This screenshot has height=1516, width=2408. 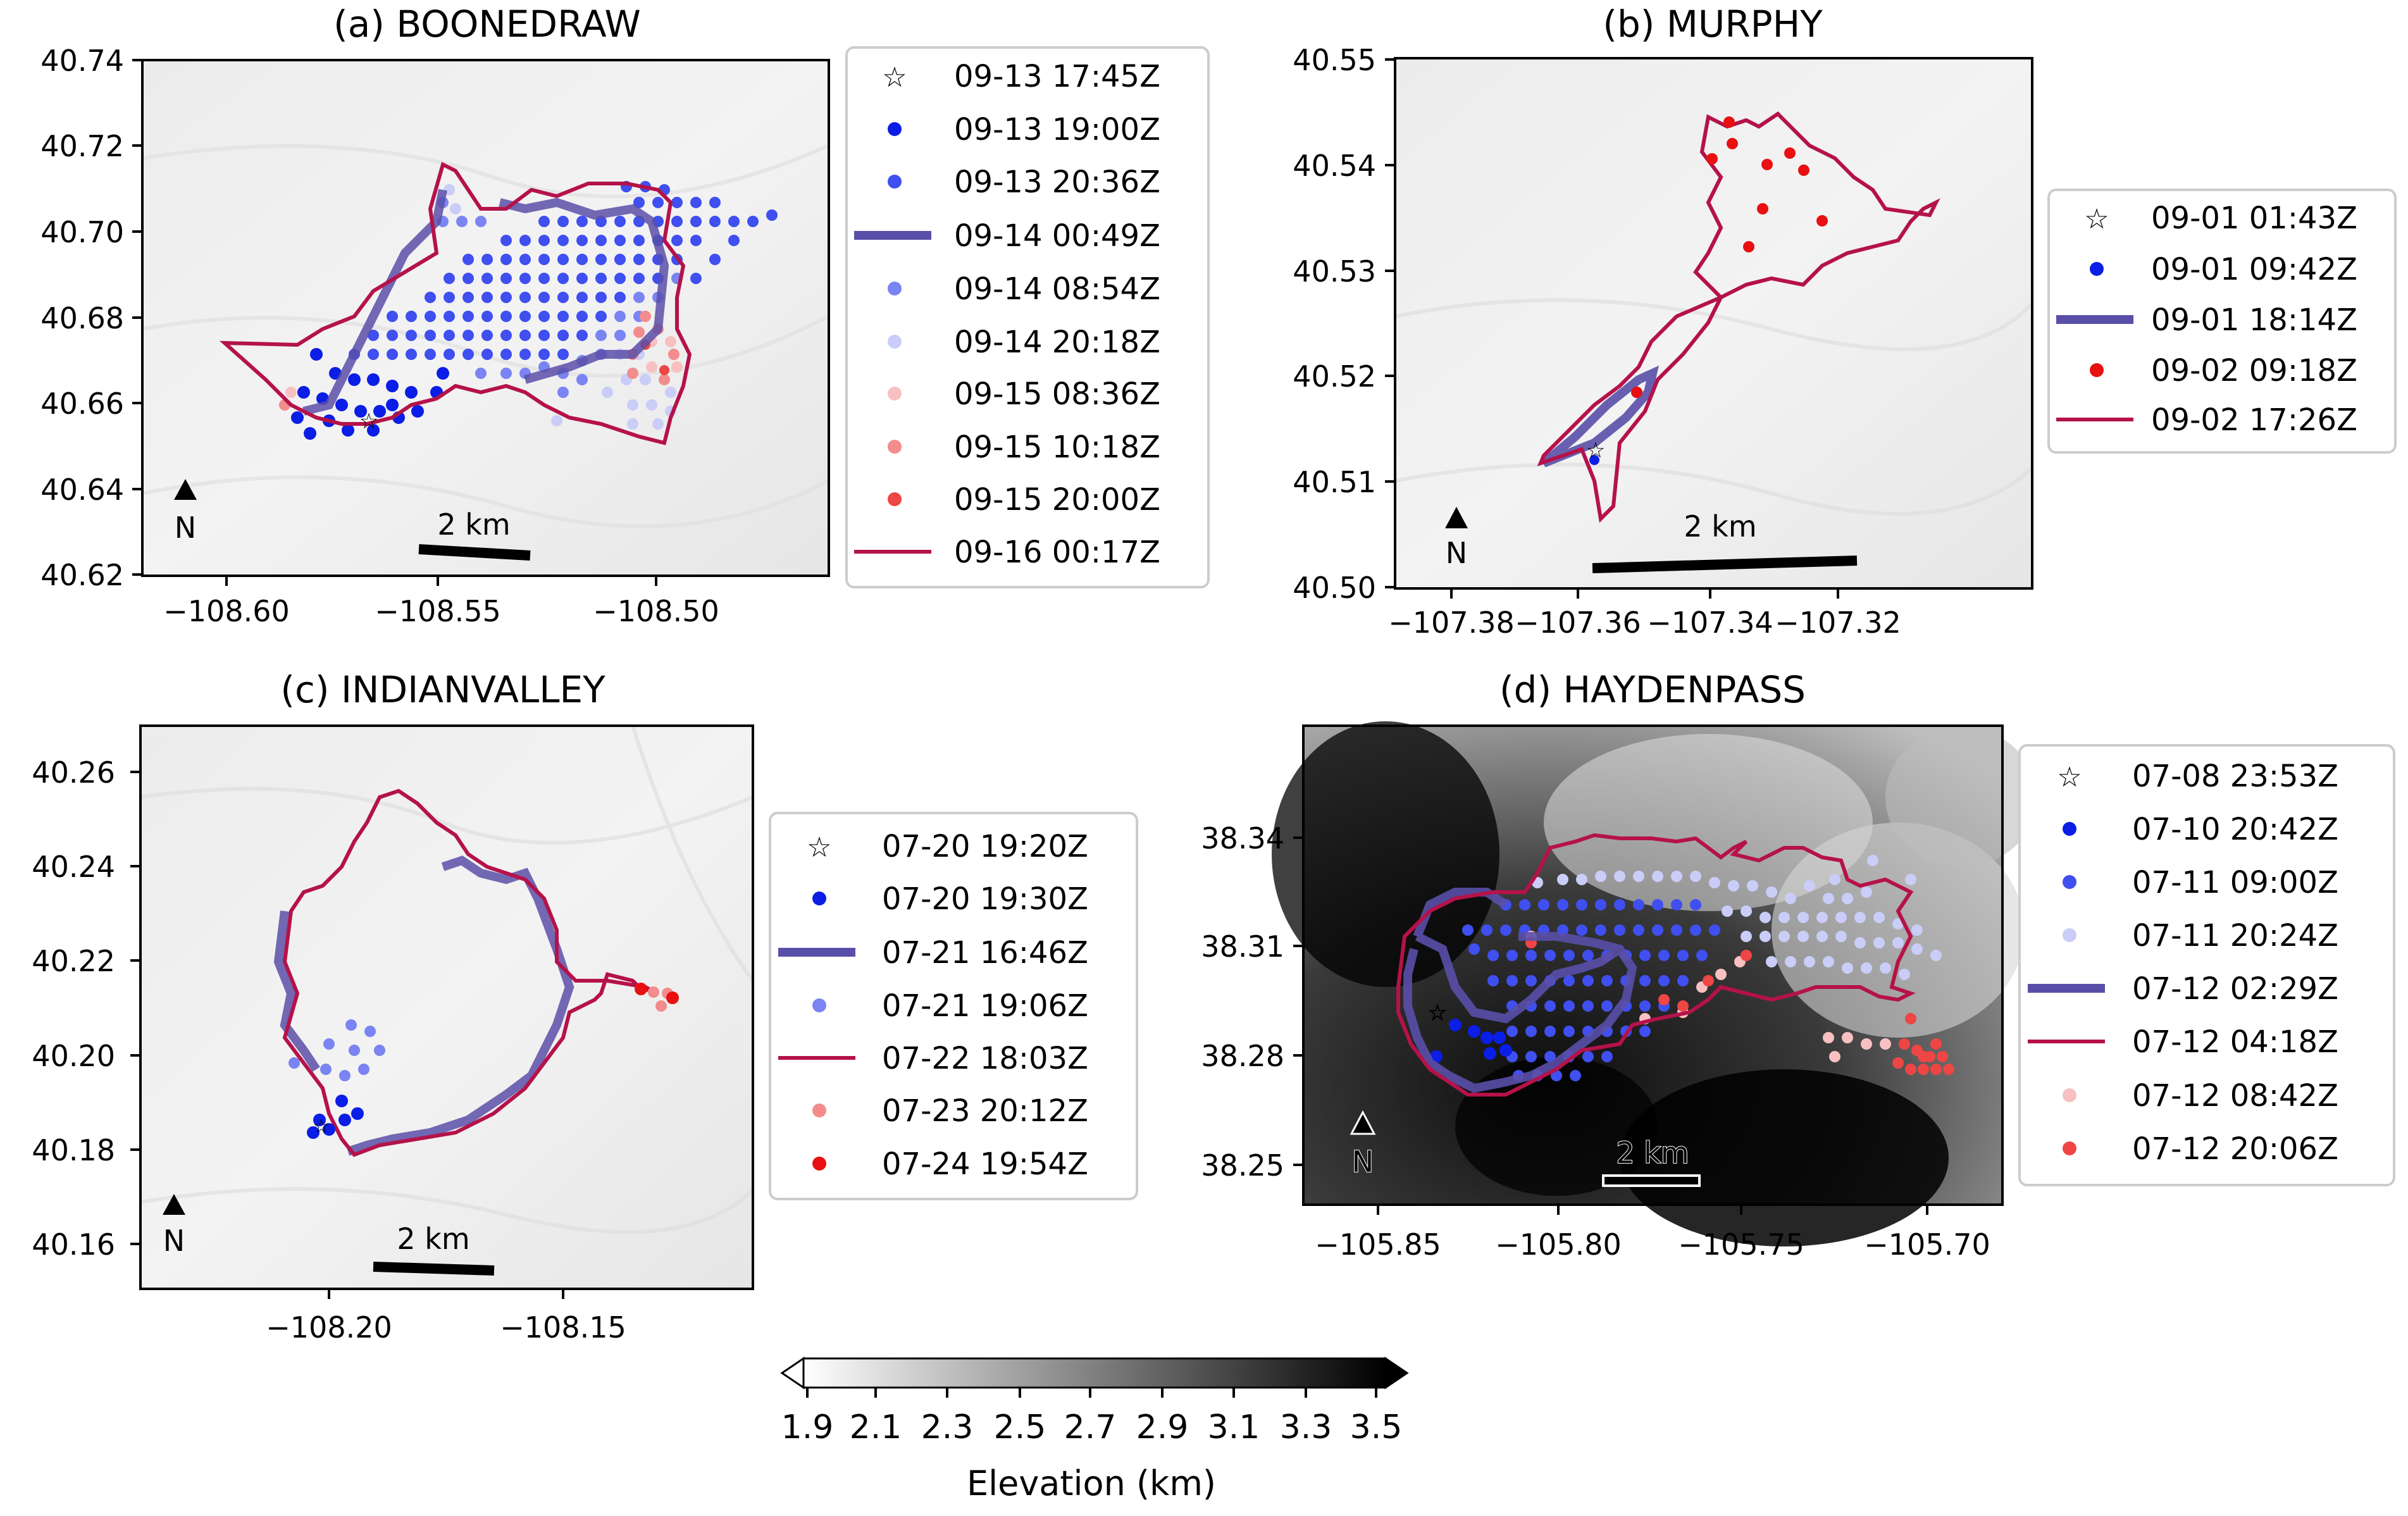 I want to click on map-background, so click(x=1713, y=323).